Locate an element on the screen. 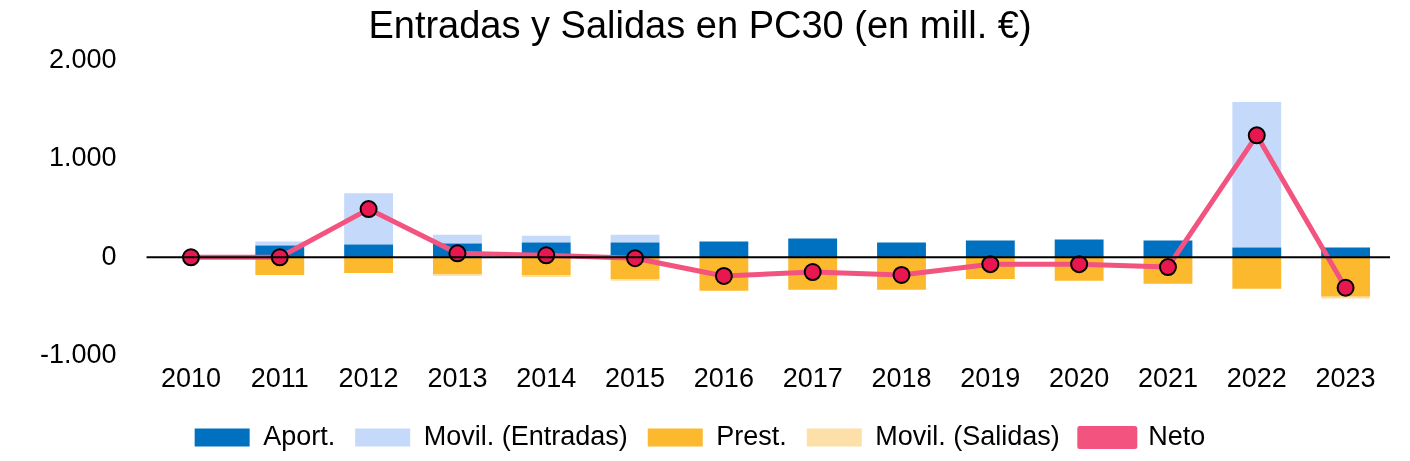 The width and height of the screenshot is (1410, 461). legend-label: Movil. (Entradas) is located at coordinates (525, 435).